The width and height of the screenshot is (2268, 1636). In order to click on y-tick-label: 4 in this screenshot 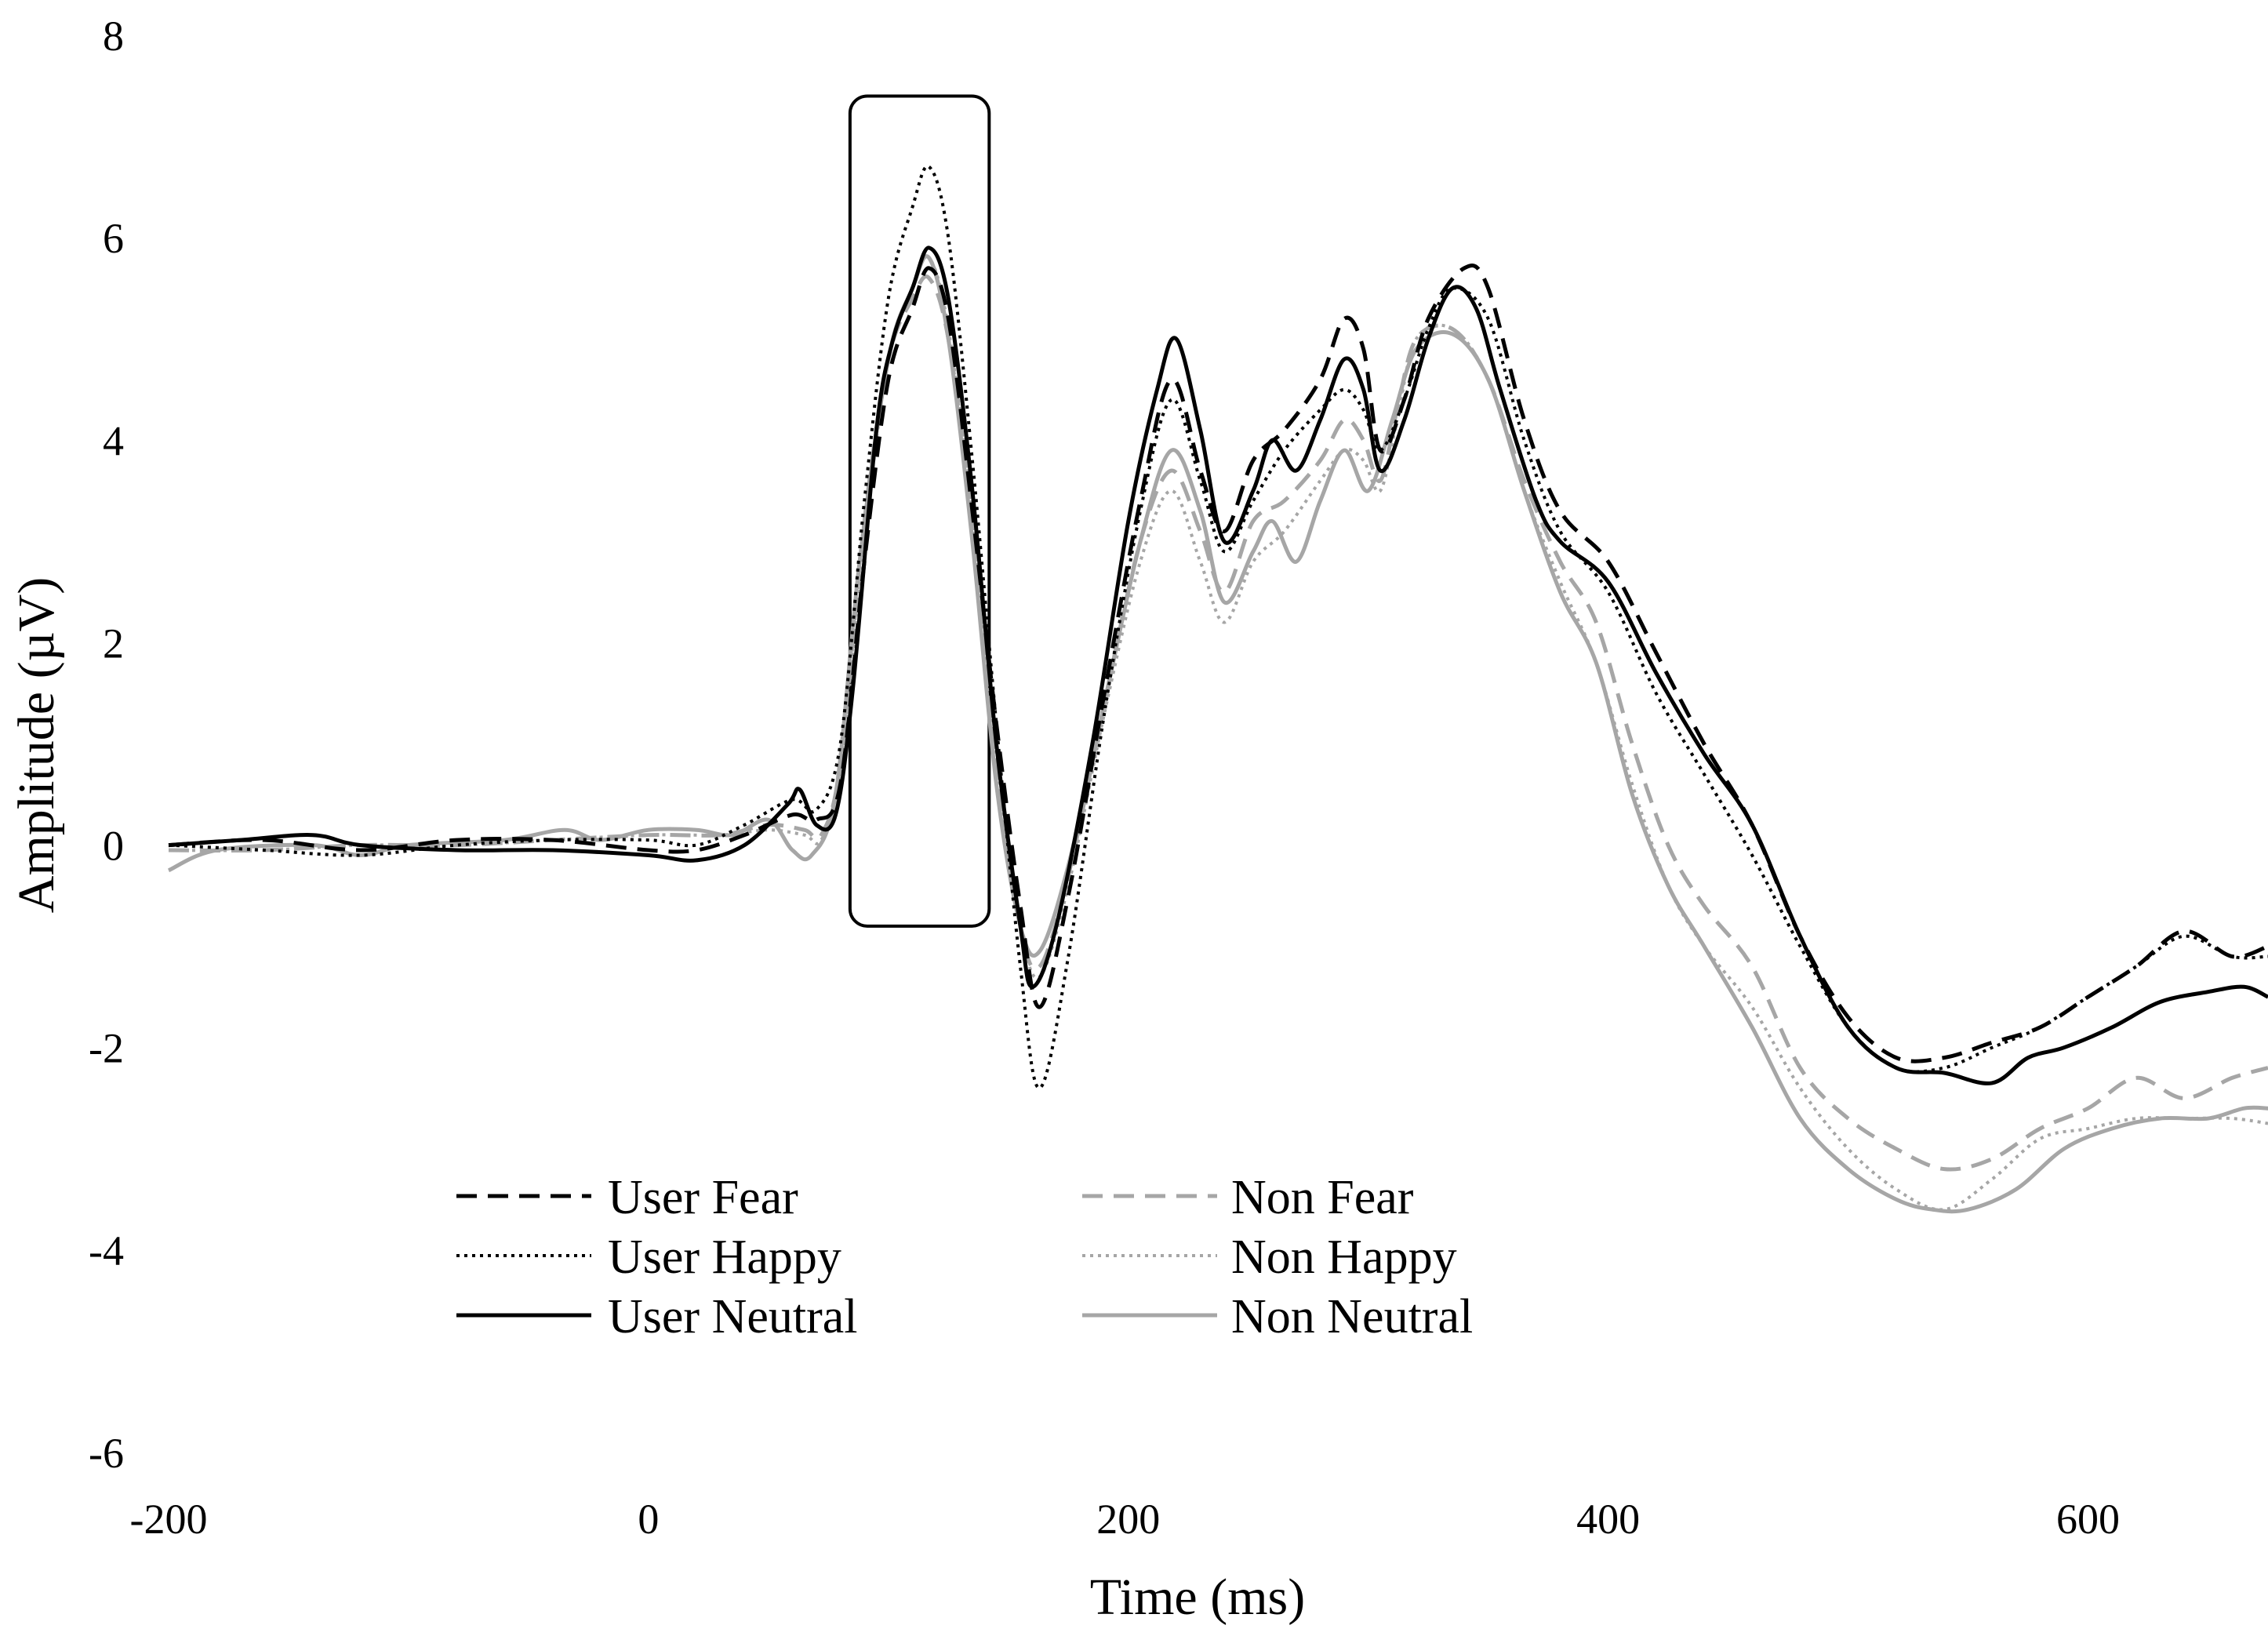, I will do `click(113, 440)`.